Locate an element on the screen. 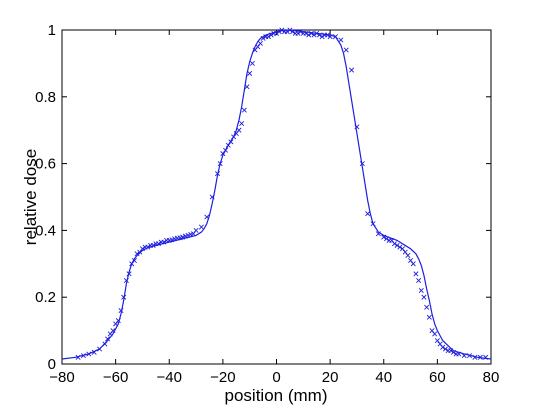 The height and width of the screenshot is (409, 545). x-tick-label: −20 is located at coordinates (222, 377).